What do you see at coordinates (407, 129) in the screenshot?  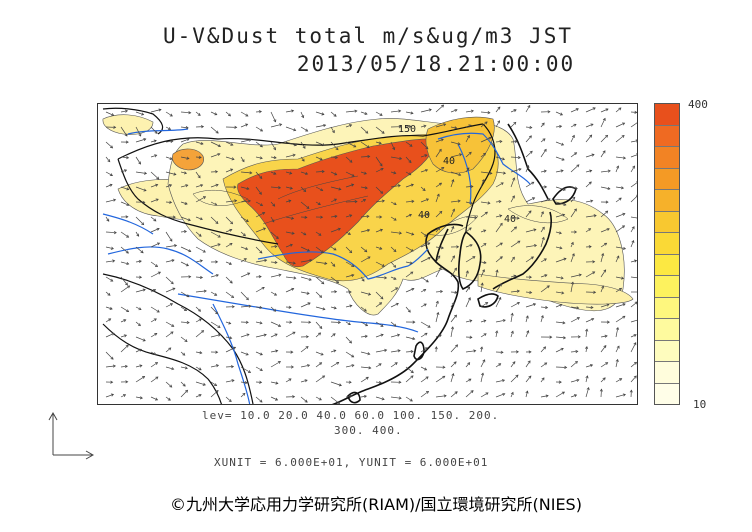 I see `contour-label-4: 150` at bounding box center [407, 129].